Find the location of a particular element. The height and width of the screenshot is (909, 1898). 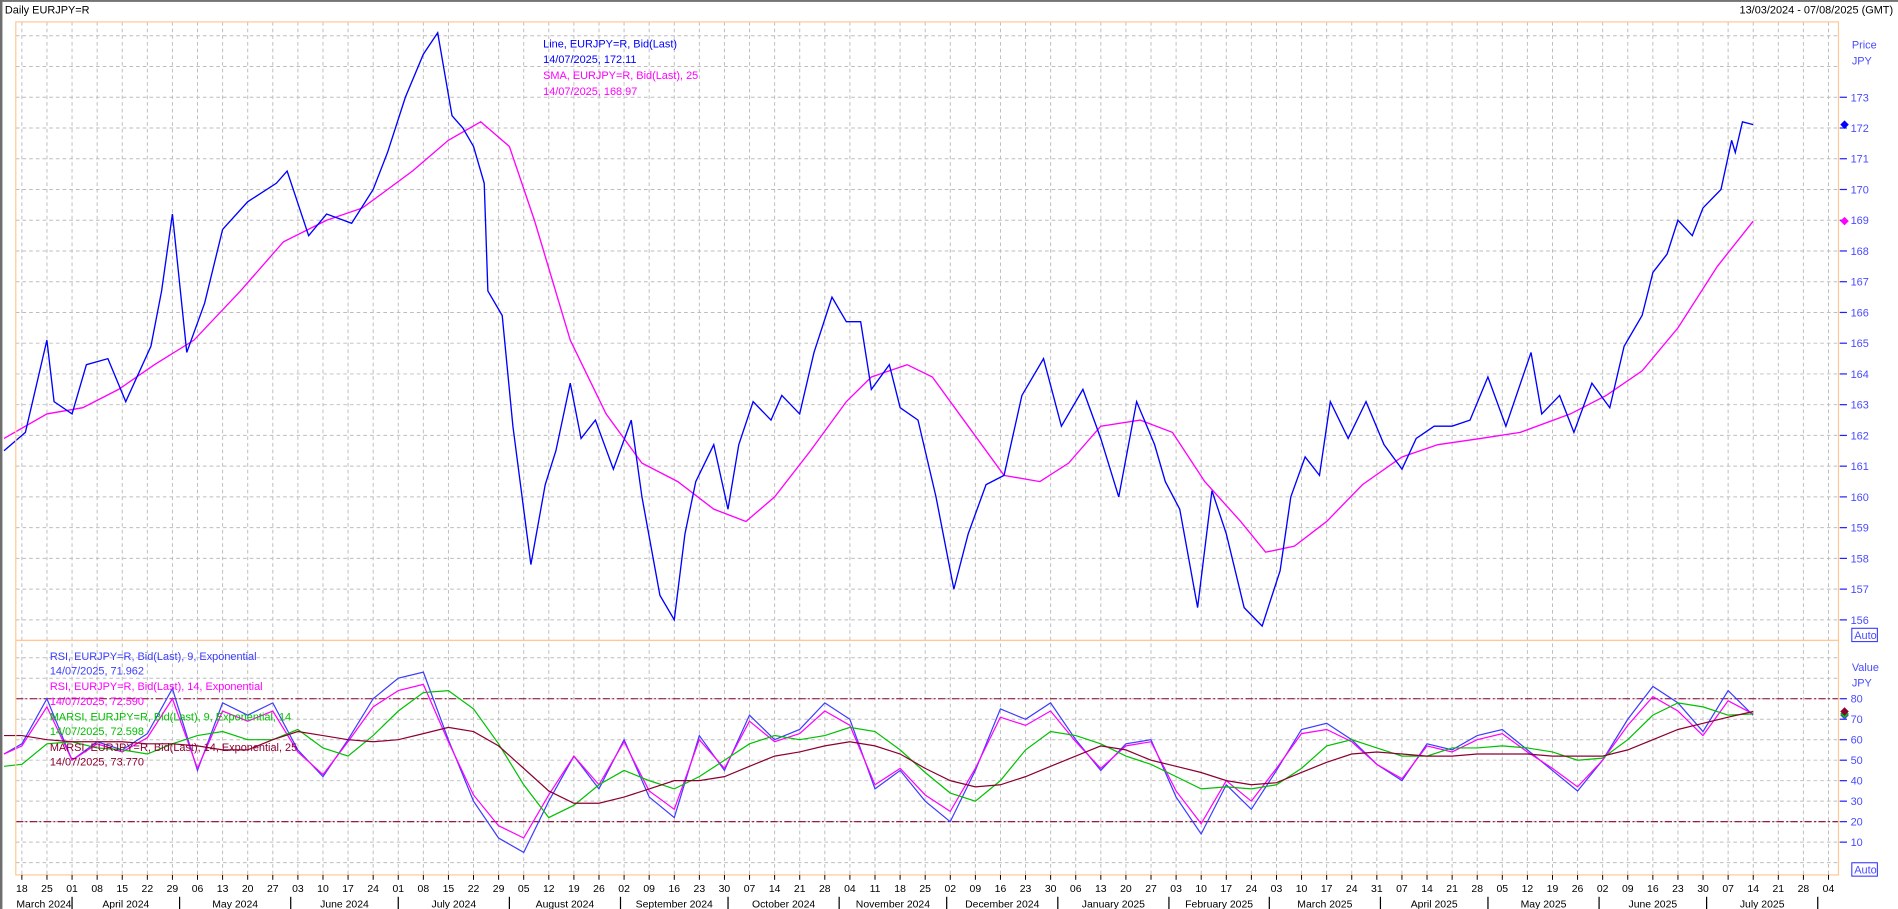

price-tick-label: 164 is located at coordinates (1860, 375).